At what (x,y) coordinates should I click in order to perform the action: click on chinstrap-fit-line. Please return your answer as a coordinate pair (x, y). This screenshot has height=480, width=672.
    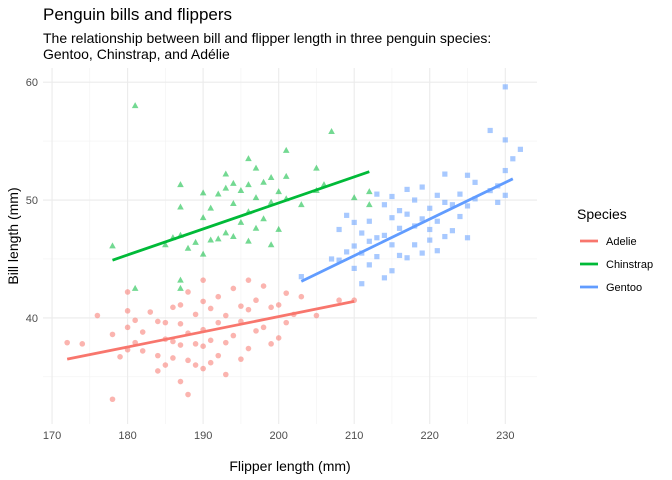
    Looking at the image, I should click on (241, 216).